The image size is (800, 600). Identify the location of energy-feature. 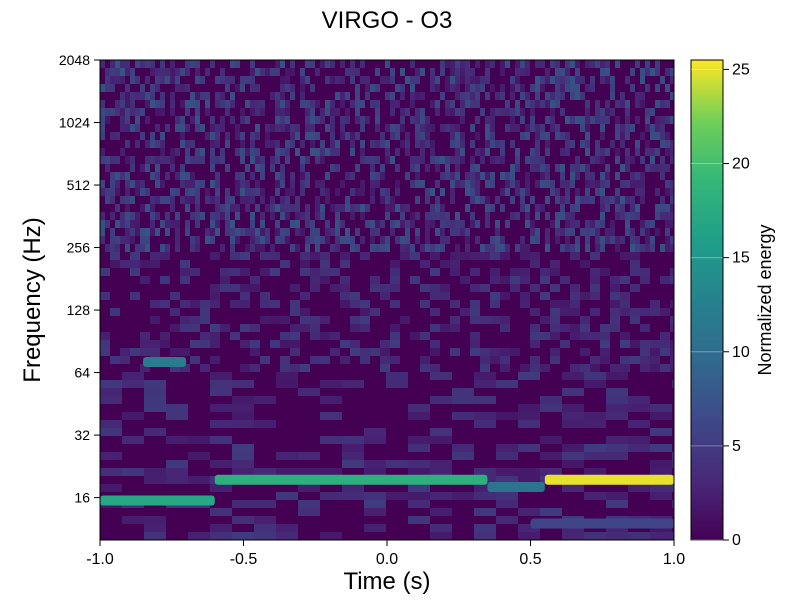
(157, 500).